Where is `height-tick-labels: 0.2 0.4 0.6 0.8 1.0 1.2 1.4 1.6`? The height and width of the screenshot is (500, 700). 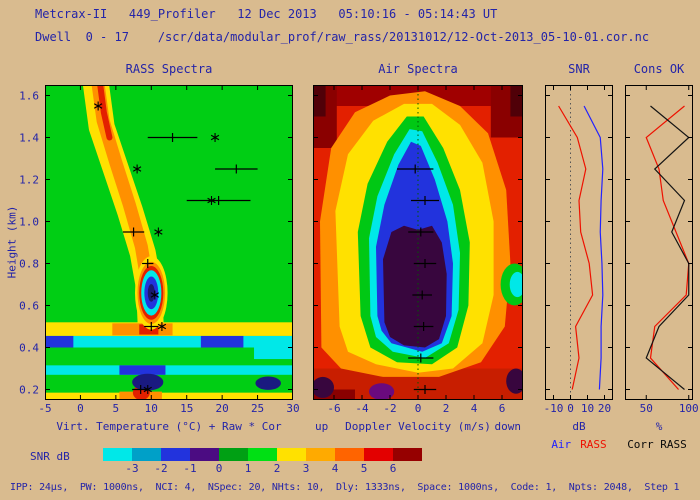 height-tick-labels: 0.2 0.4 0.6 0.8 1.0 1.2 1.4 1.6 is located at coordinates (25, 242).